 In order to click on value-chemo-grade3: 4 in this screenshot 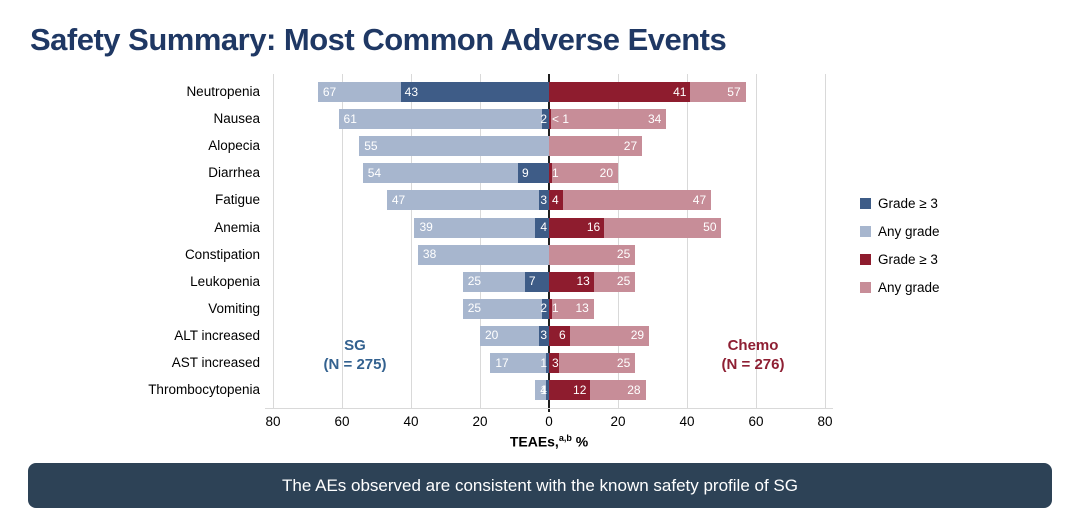, I will do `click(555, 199)`.